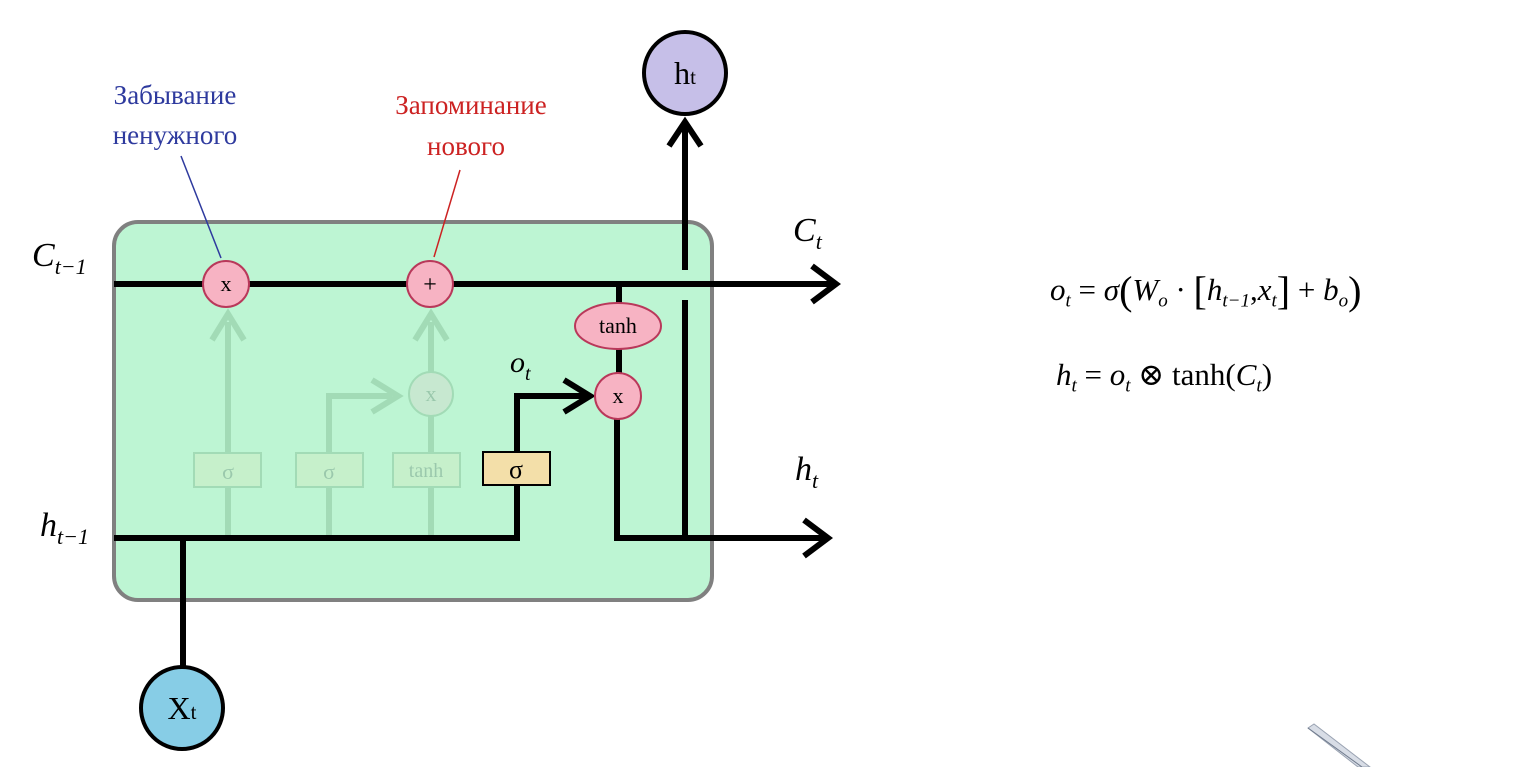 This screenshot has width=1516, height=767. I want to click on hidden-input-line, so click(317, 512).